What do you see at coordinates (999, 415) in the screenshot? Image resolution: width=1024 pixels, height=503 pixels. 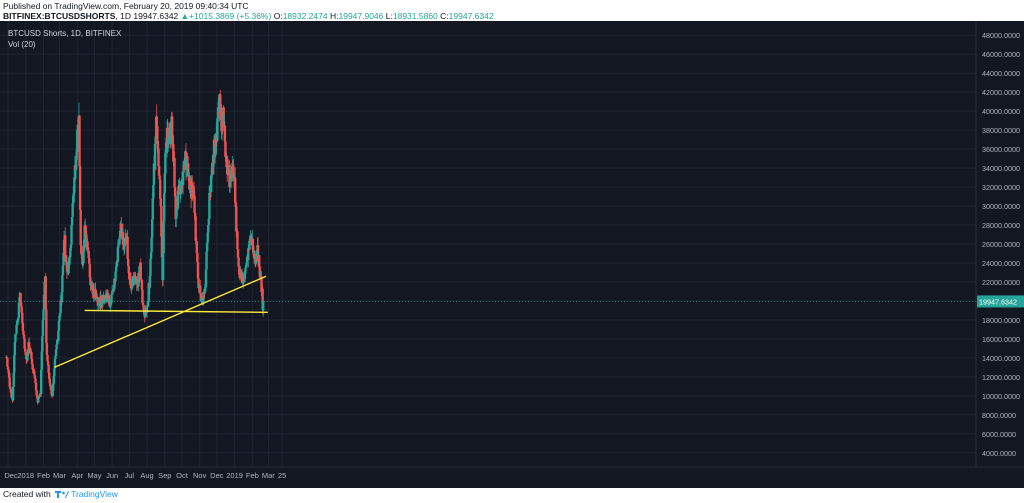 I see `price-tick-label: 8000.0000` at bounding box center [999, 415].